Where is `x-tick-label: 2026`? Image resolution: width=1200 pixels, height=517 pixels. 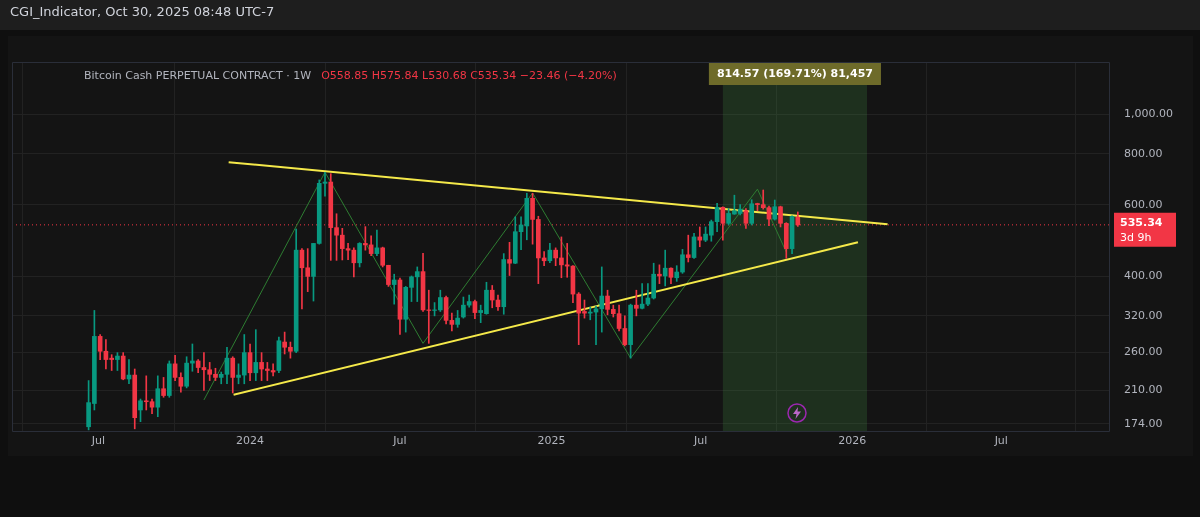
x-tick-label: 2026 is located at coordinates (852, 441).